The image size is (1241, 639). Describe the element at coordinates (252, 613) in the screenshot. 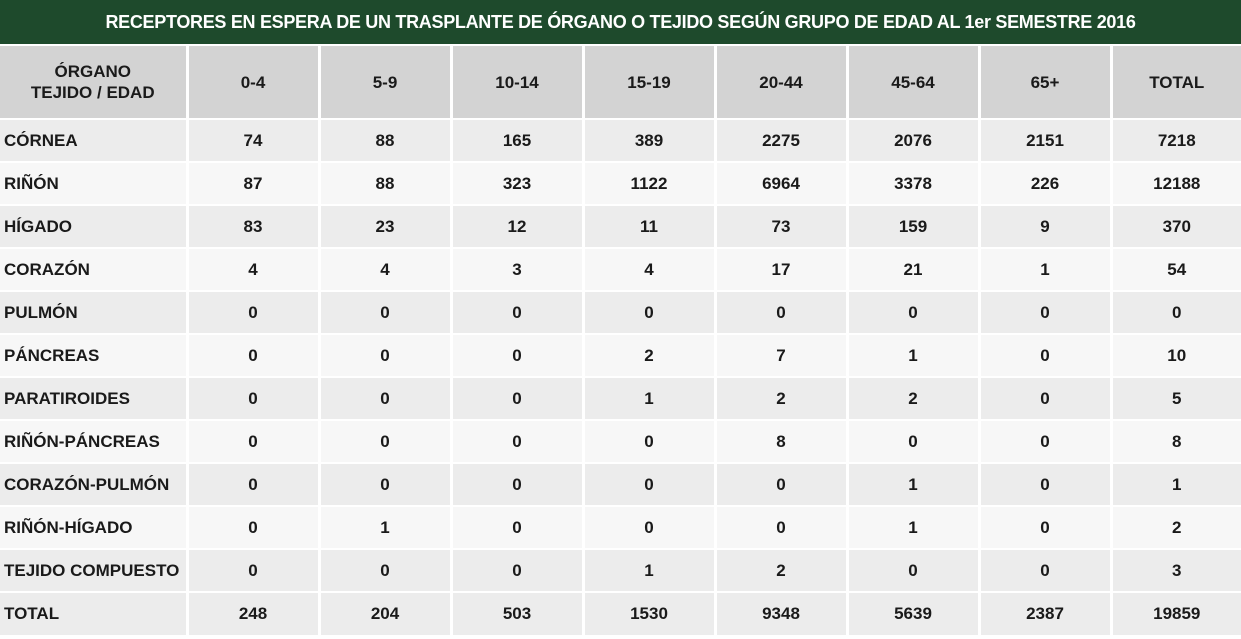

I see `table-cell: 248` at that location.